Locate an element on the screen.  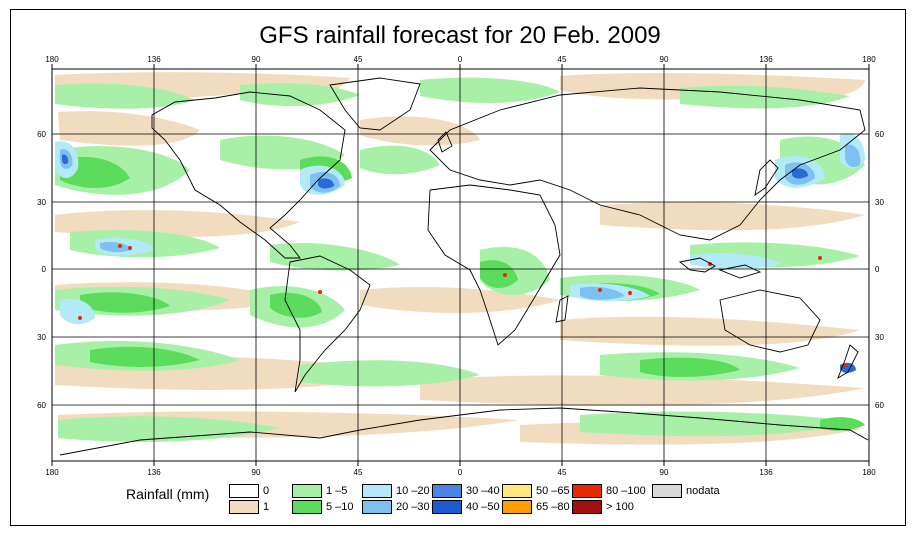
greenland is located at coordinates (375, 104).